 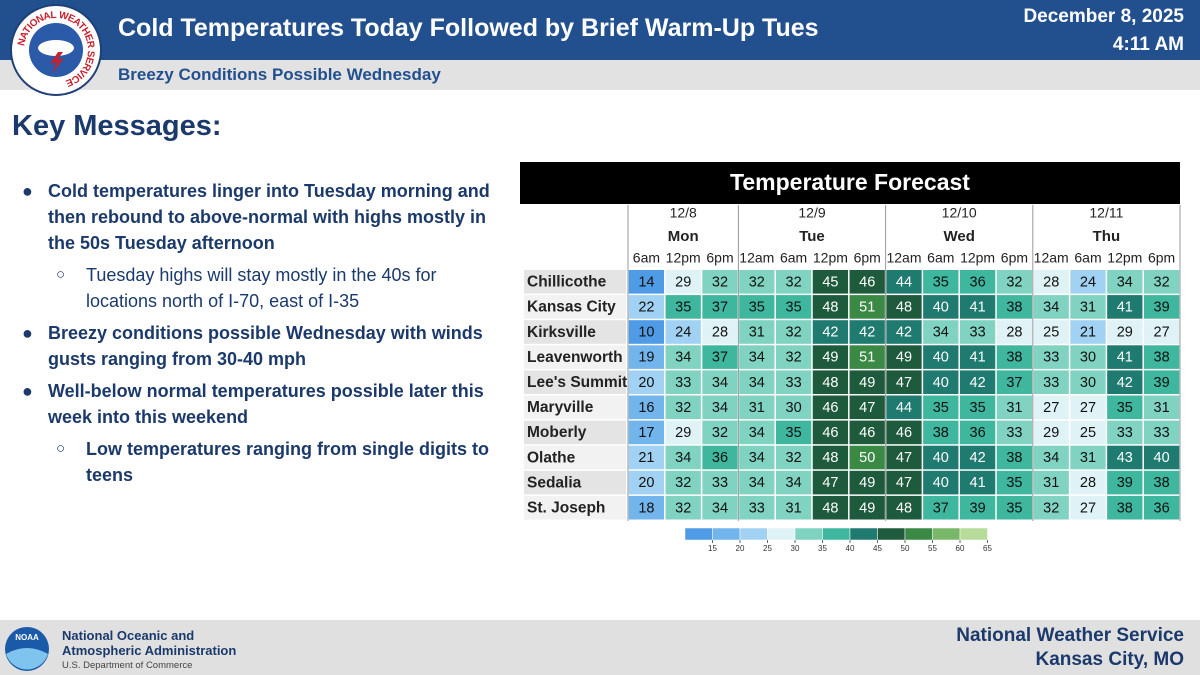 I want to click on temp-value: 44, so click(x=904, y=282).